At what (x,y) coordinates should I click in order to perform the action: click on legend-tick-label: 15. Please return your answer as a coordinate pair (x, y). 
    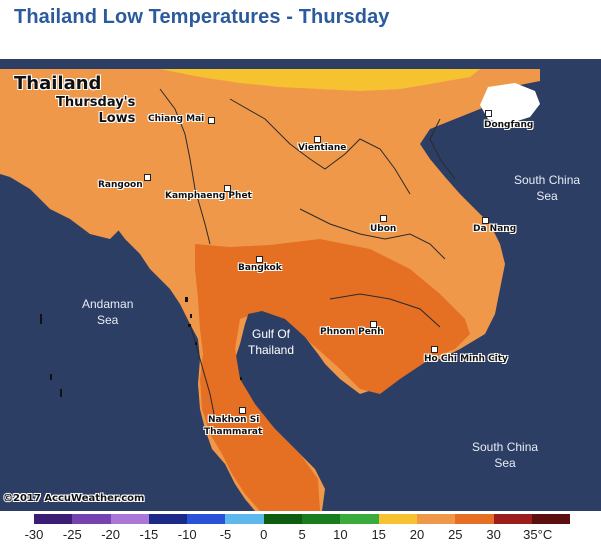
    Looking at the image, I should click on (378, 534).